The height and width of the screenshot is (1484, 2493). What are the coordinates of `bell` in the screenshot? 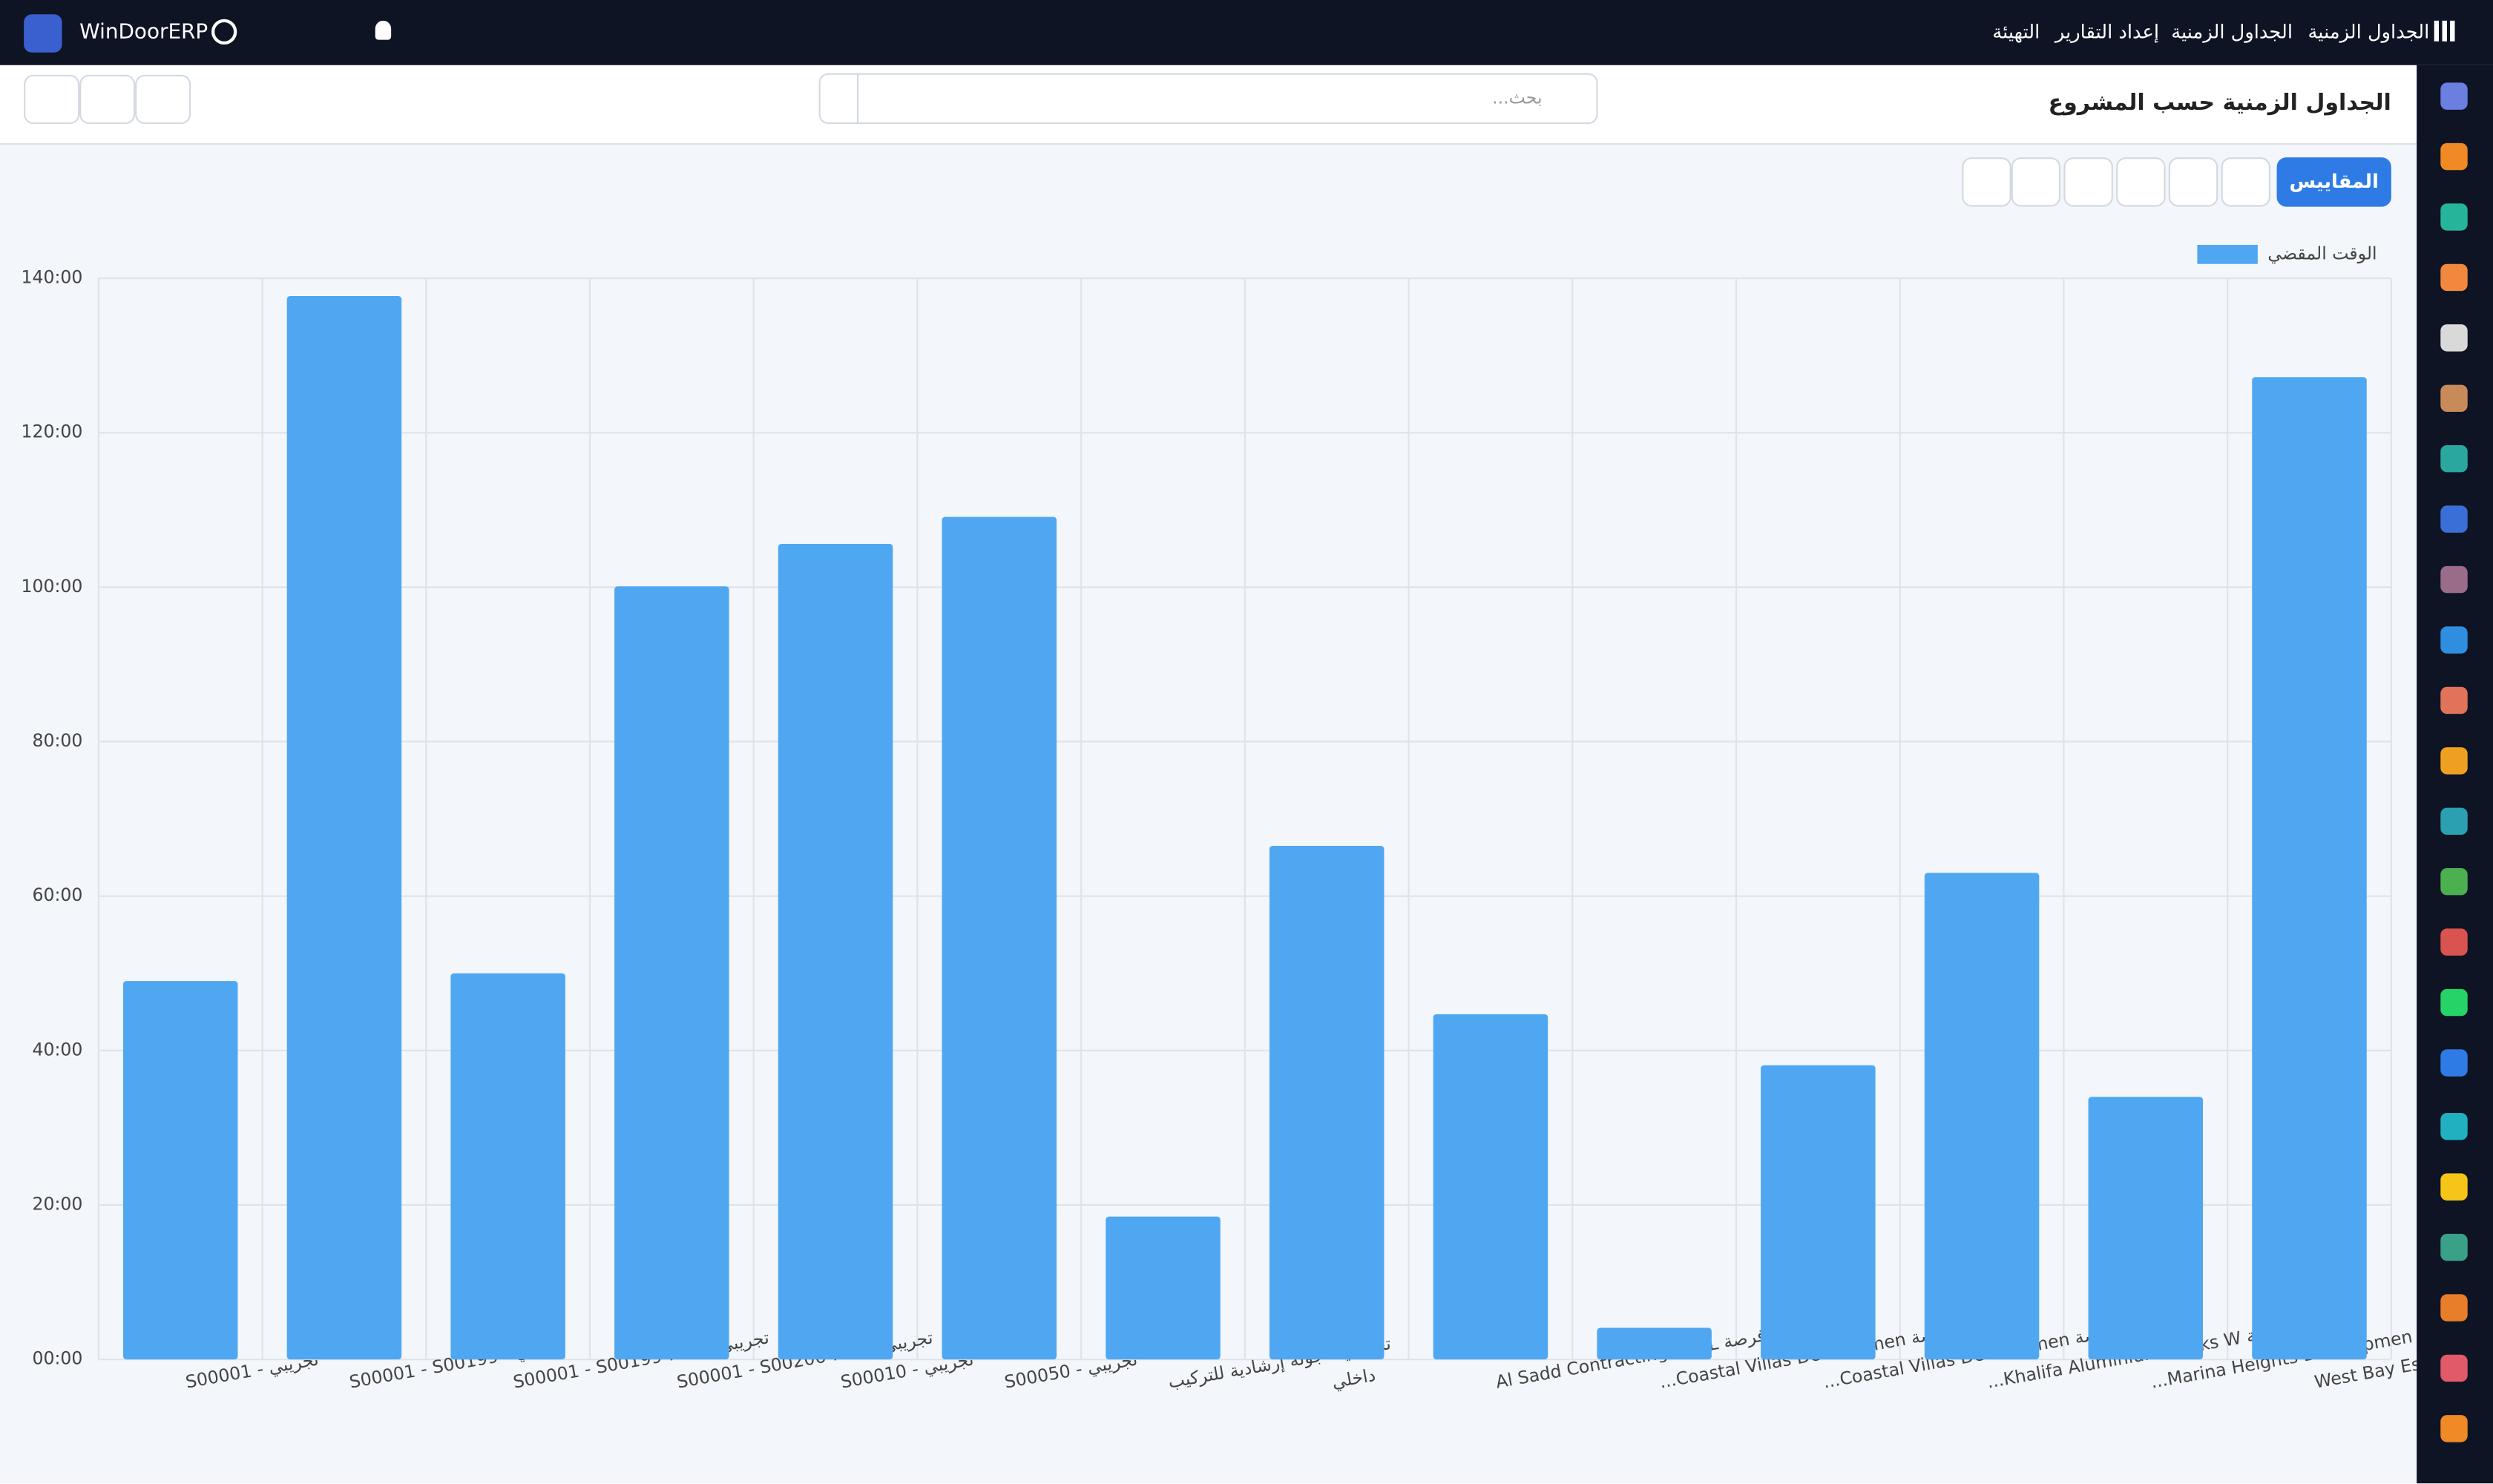 It's located at (383, 30).